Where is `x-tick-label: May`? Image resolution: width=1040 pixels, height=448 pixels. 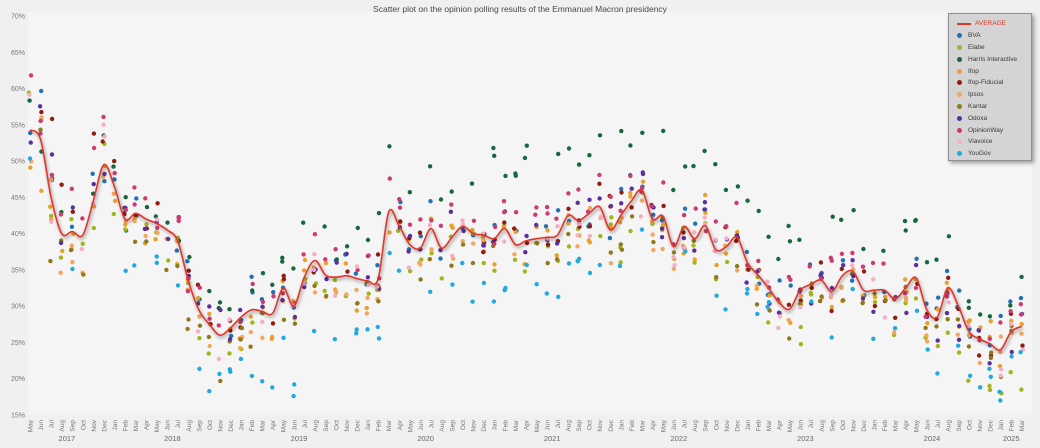
x-tick-label: May is located at coordinates (31, 425).